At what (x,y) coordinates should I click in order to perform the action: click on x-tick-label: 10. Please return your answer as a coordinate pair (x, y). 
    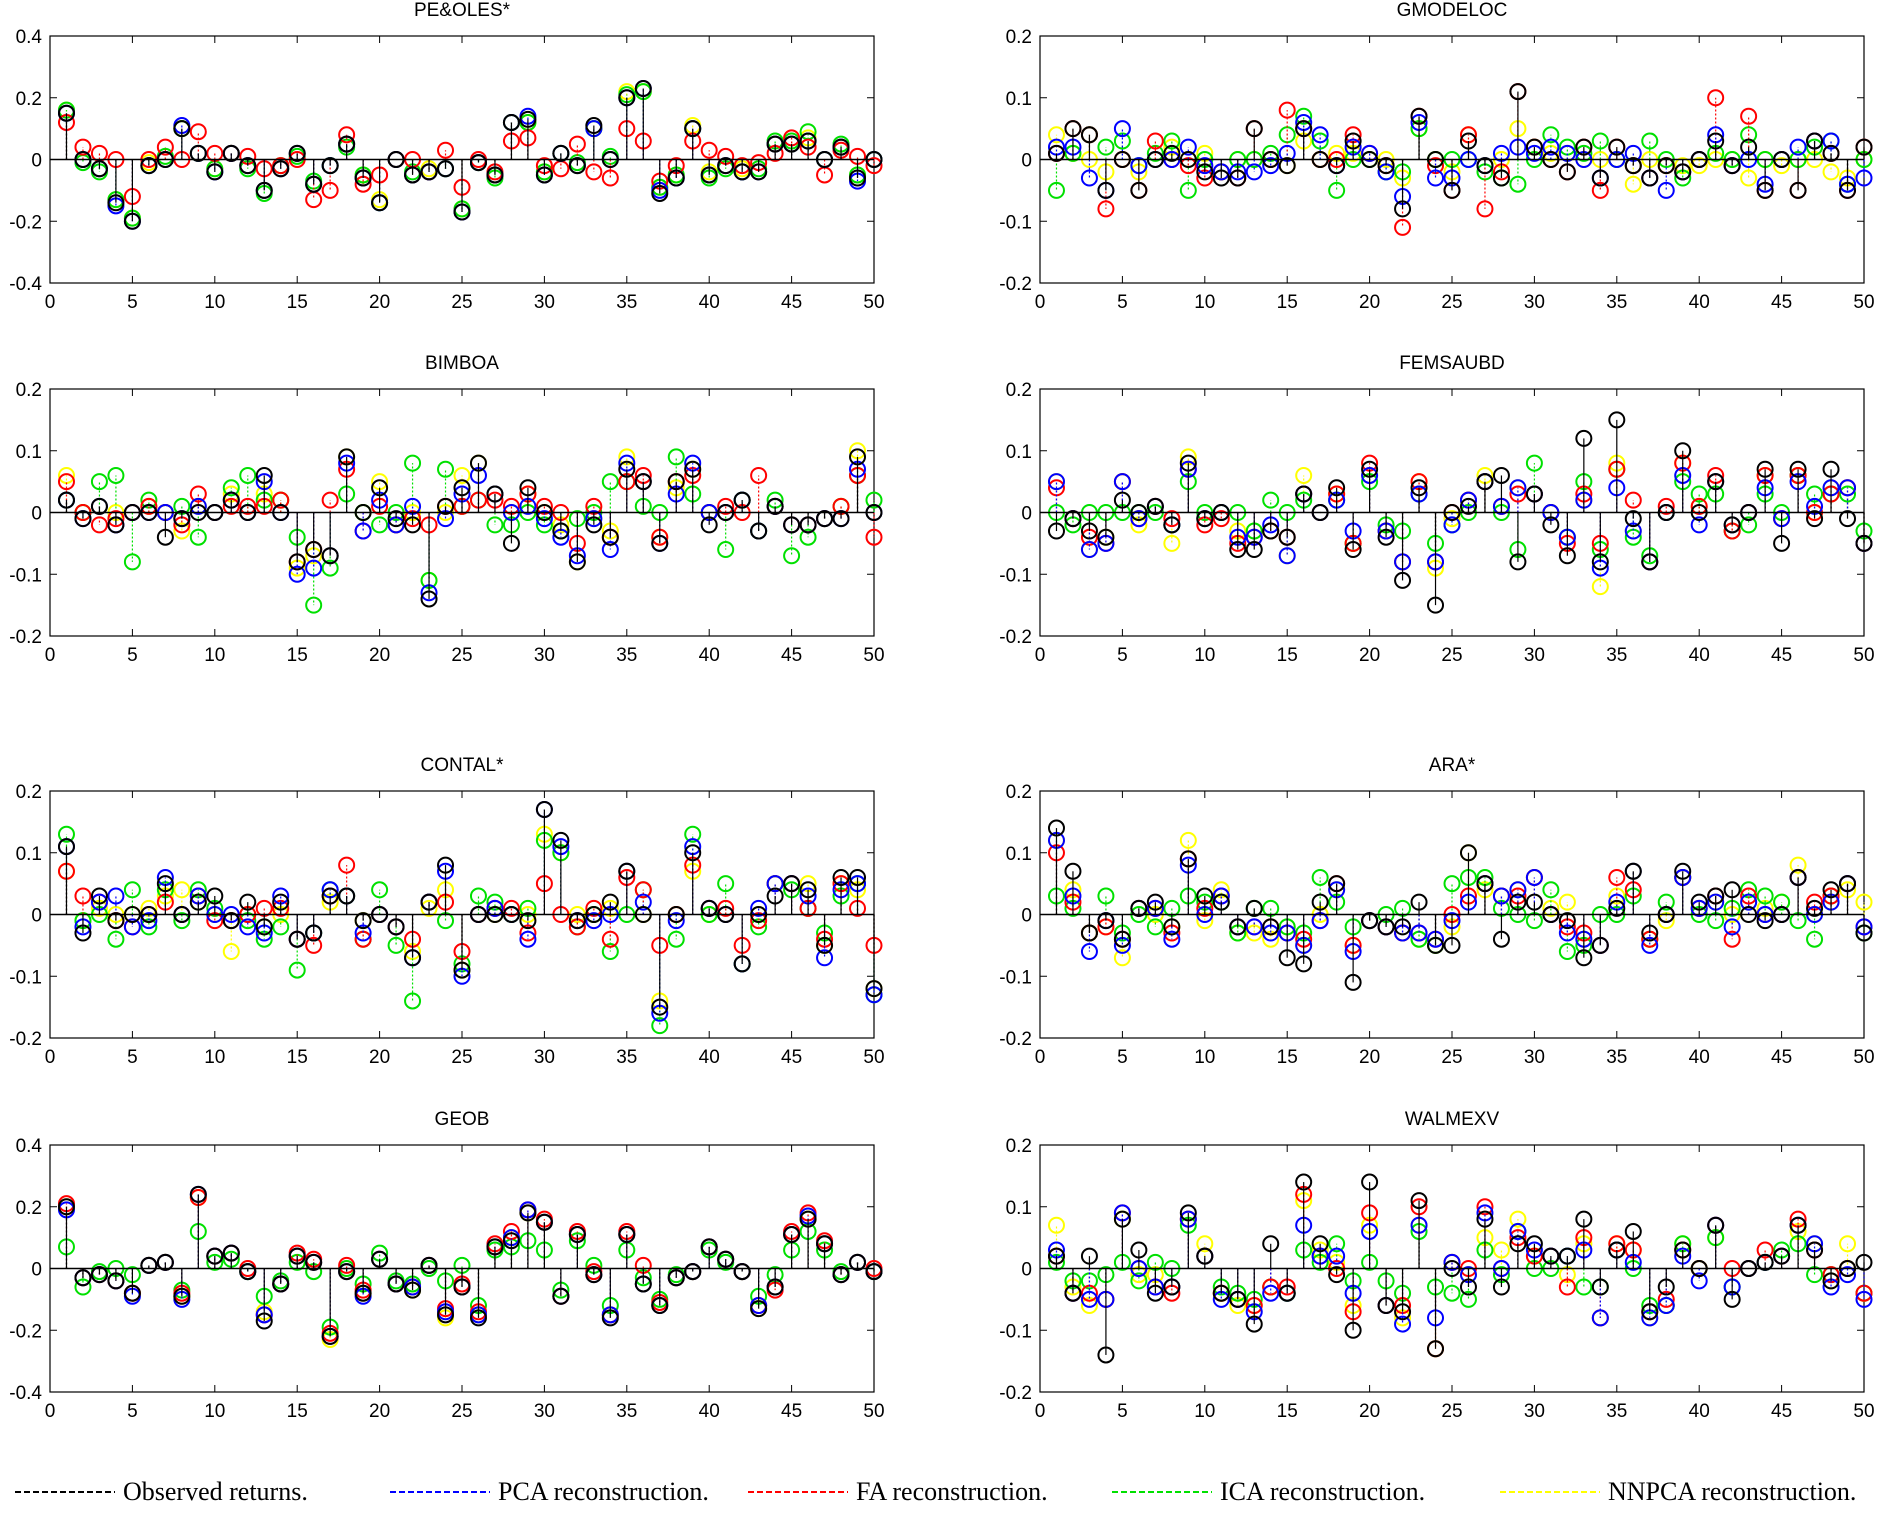
    Looking at the image, I should click on (1204, 1057).